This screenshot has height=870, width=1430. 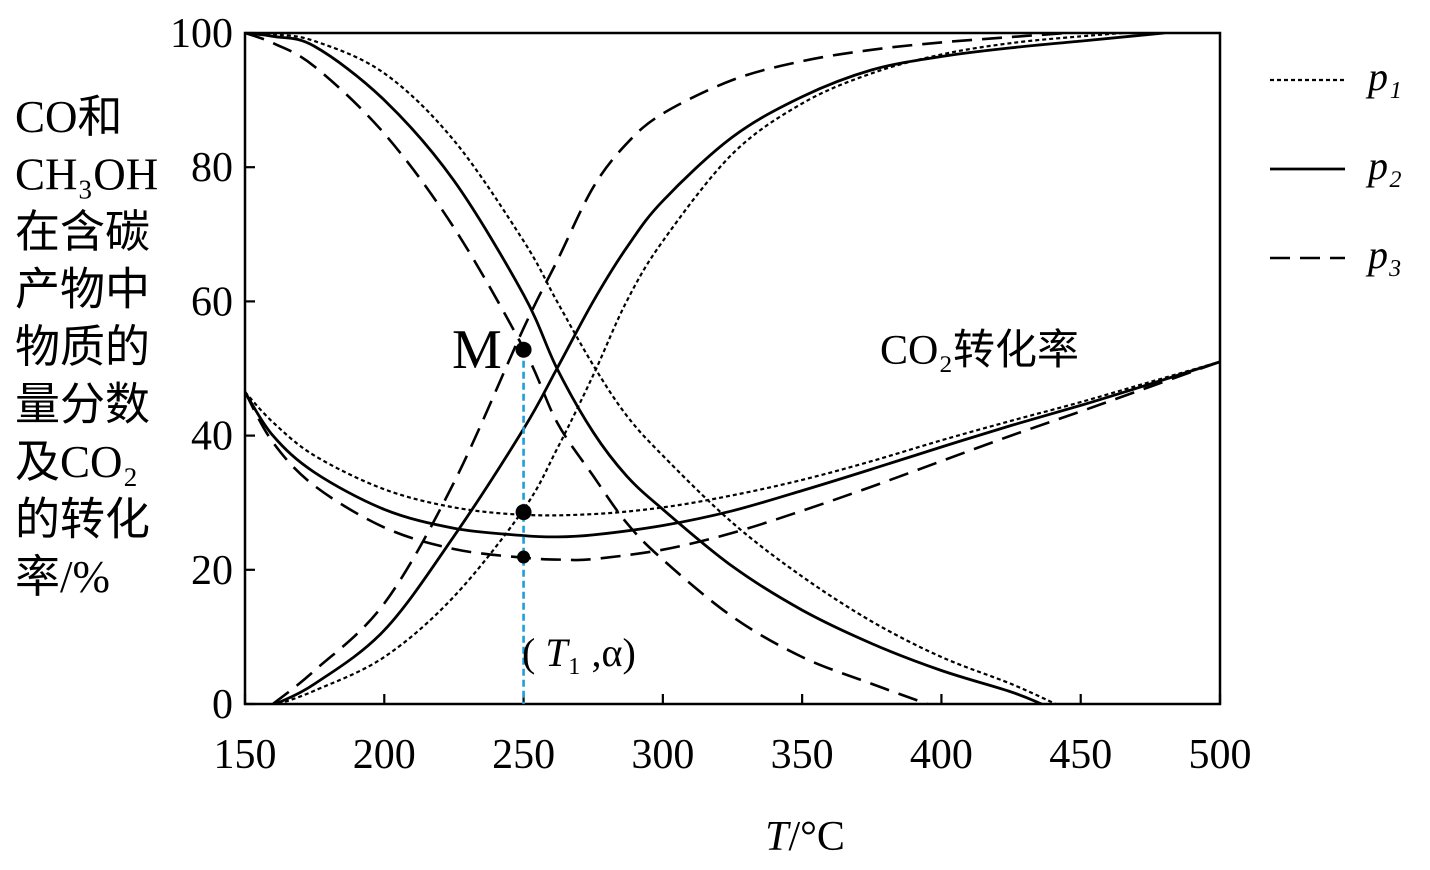 I want to click on y-axis-label-line: CH₃OH, so click(x=86, y=175).